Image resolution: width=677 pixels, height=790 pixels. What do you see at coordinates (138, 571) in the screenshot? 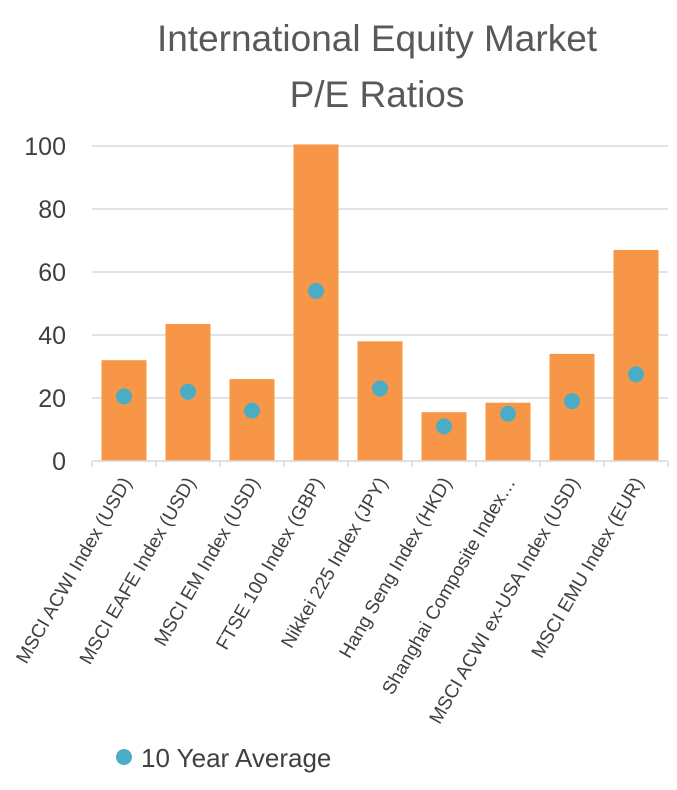
I see `x-category-label: MSCI EAFE Index (USD)` at bounding box center [138, 571].